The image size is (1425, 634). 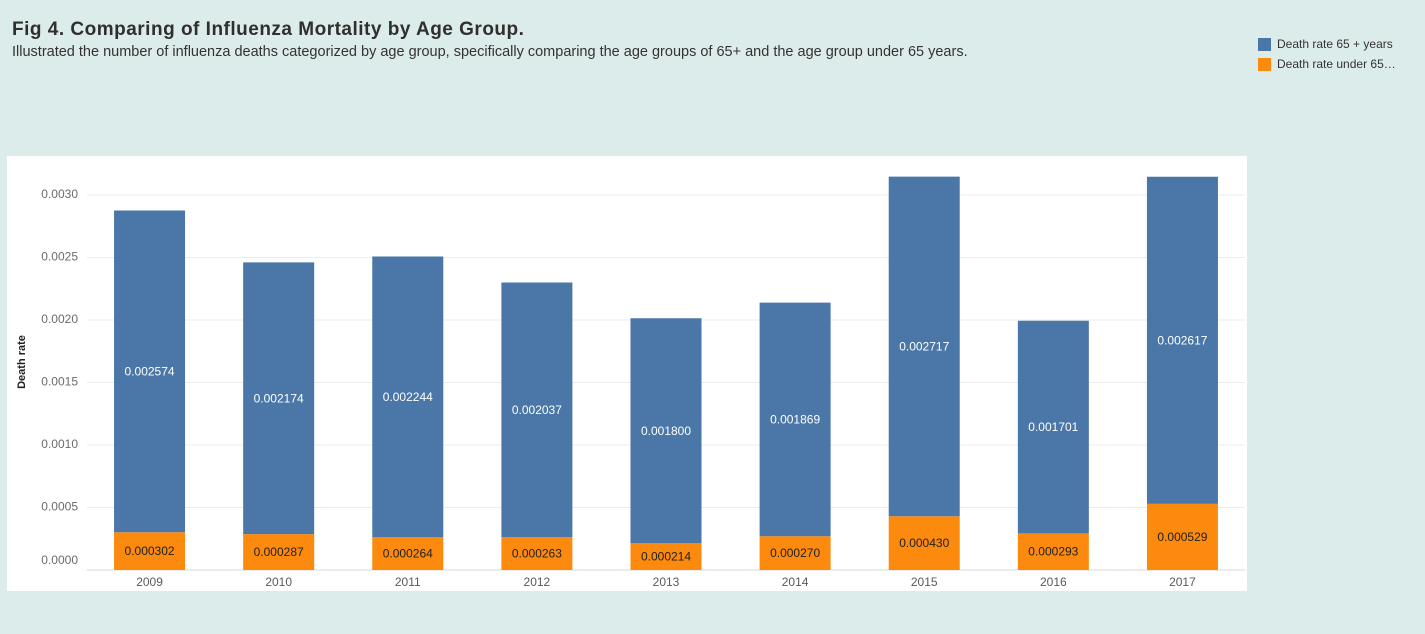 I want to click on legend-item-65-plus: Death rate 65 + years, so click(x=1327, y=44).